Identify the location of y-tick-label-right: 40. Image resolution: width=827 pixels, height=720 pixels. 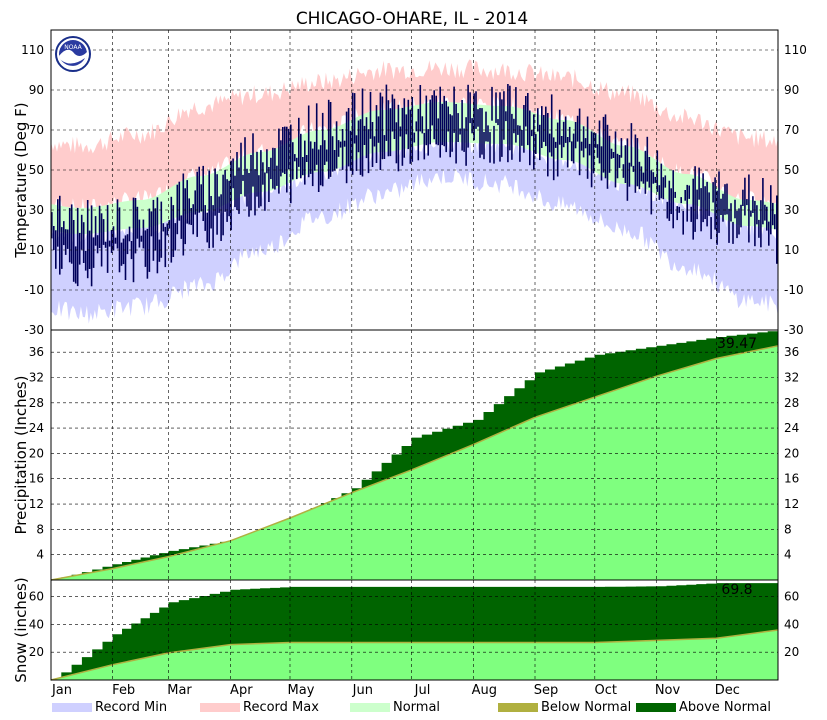
(791, 624).